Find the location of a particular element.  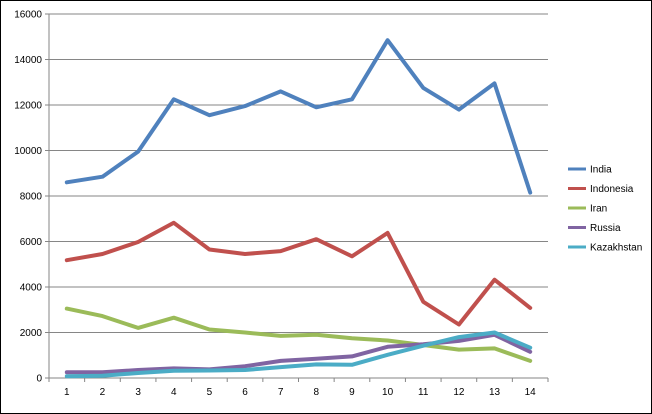

series-line-kazakhstan is located at coordinates (298, 354).